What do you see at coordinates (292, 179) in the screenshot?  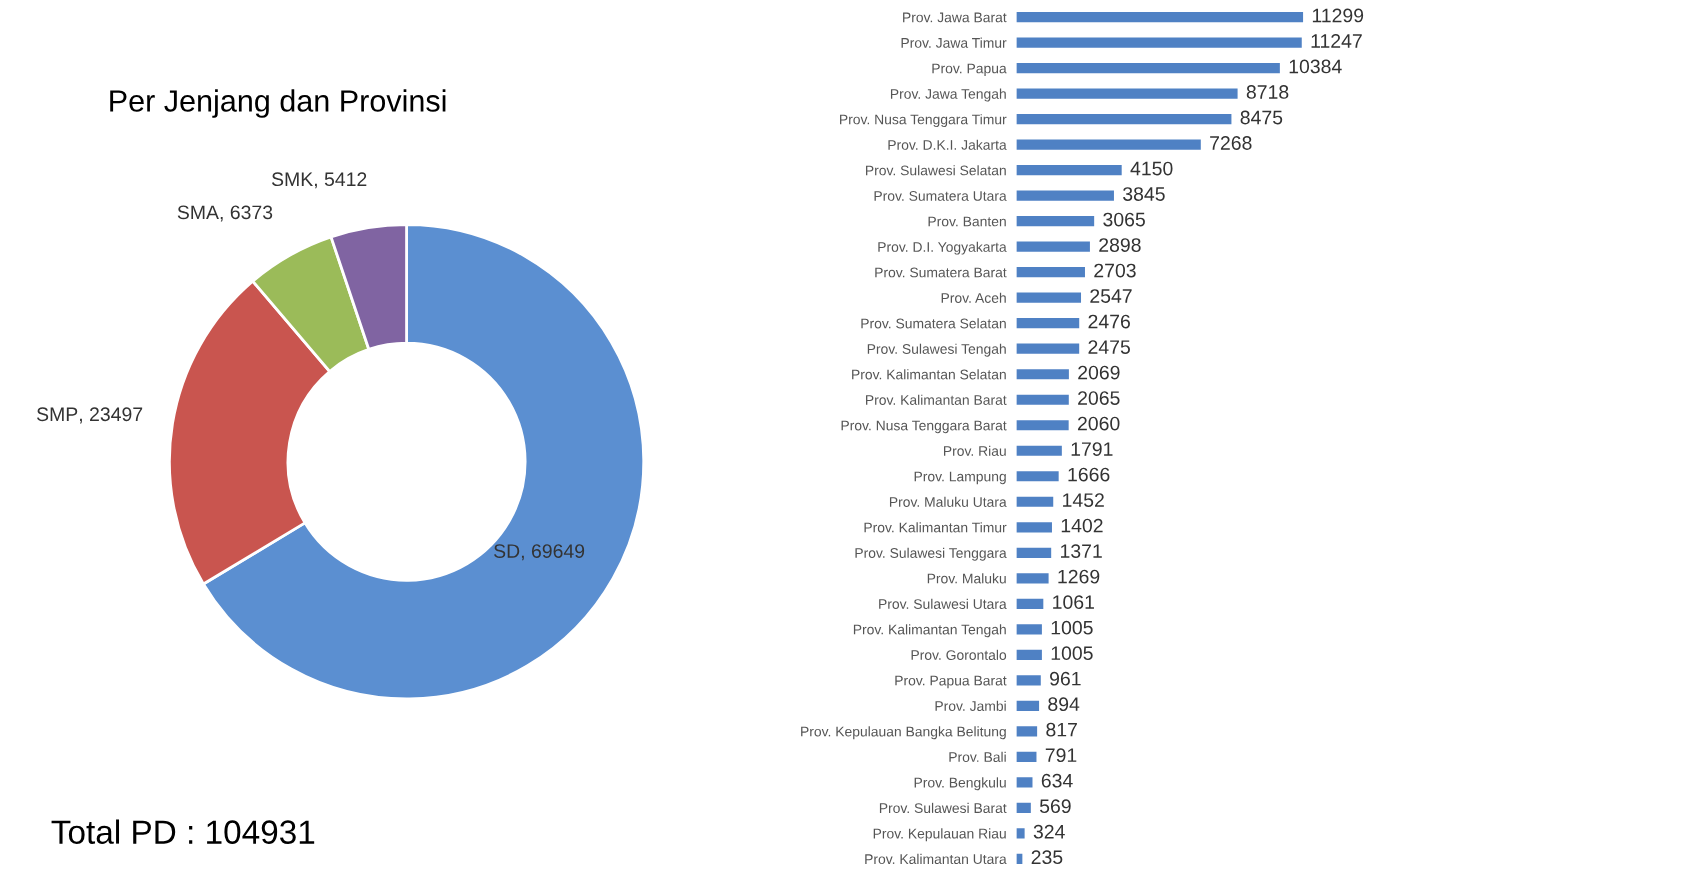 I see `slice-label: SMK` at bounding box center [292, 179].